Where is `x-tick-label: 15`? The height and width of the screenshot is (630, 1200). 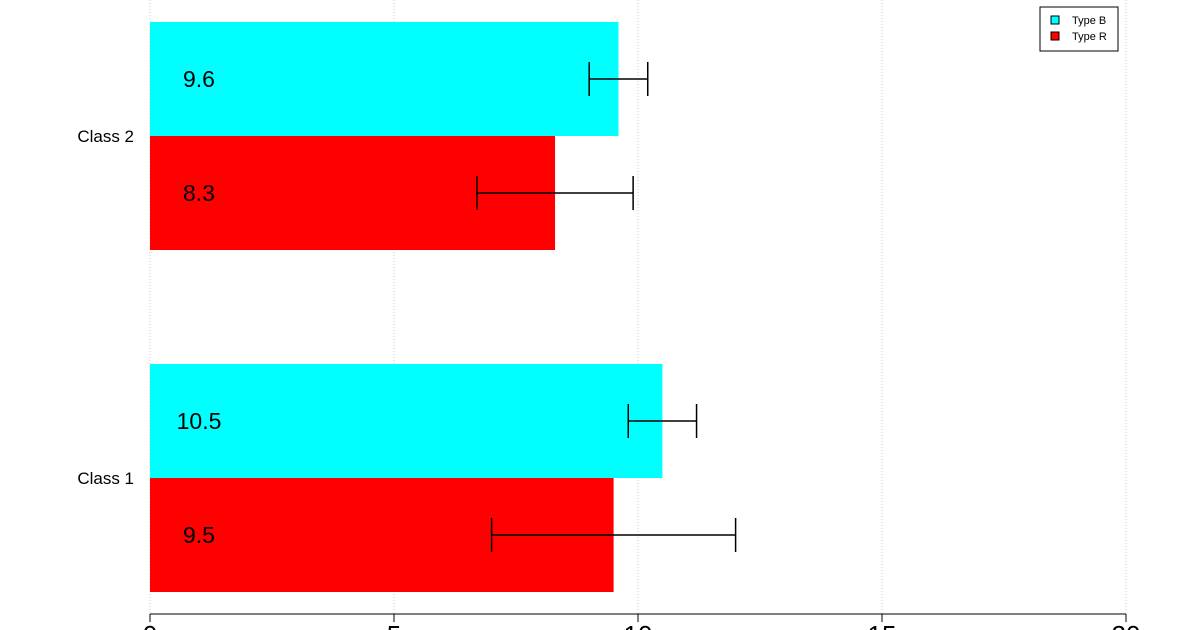 x-tick-label: 15 is located at coordinates (882, 625).